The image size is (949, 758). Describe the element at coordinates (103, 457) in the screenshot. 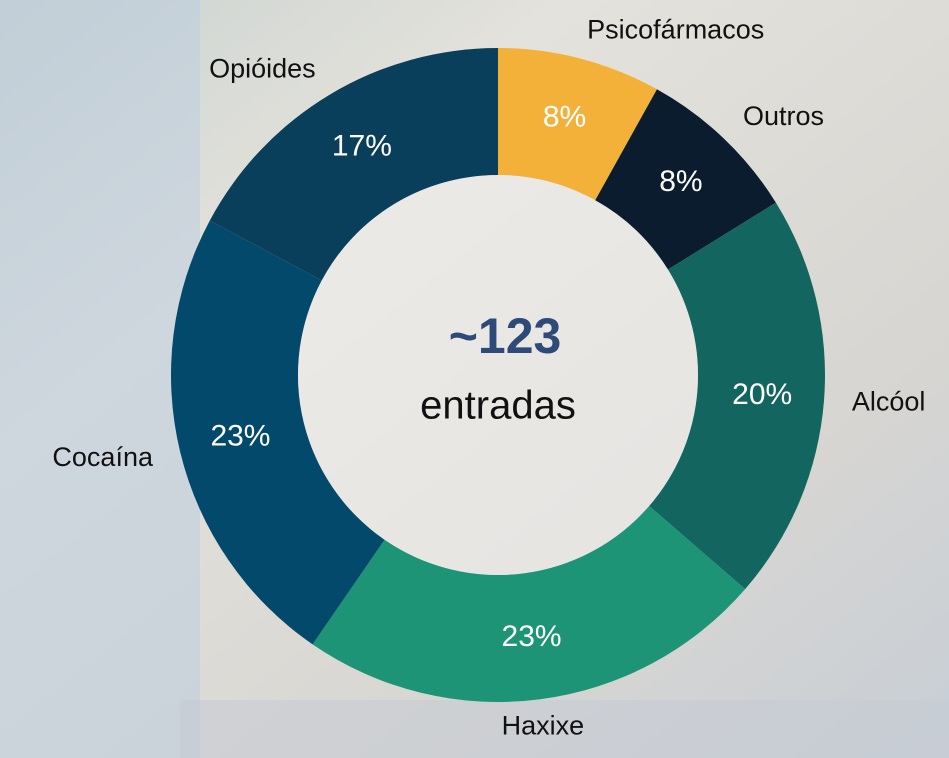

I see `category-label: Cocaína` at that location.